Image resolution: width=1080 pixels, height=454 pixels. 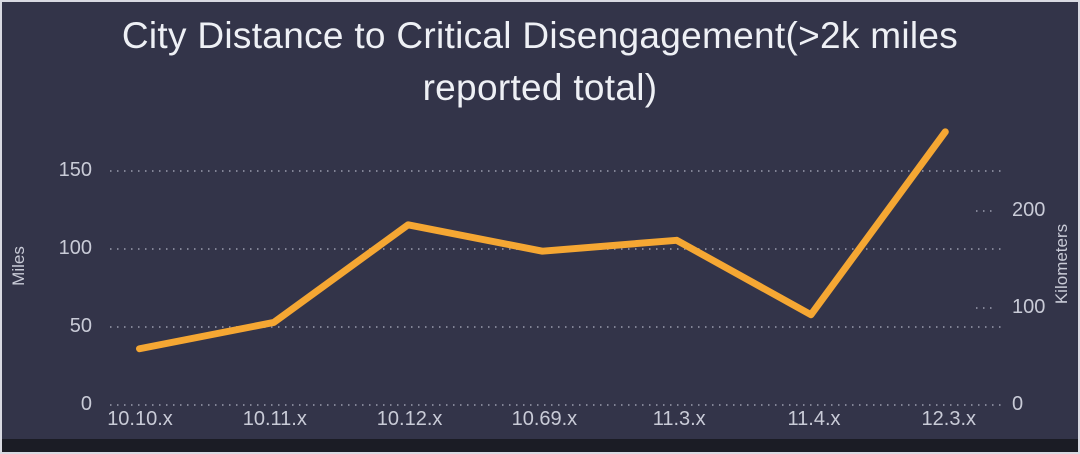 What do you see at coordinates (80, 325) in the screenshot?
I see `y-axis-left-tick-label: 50` at bounding box center [80, 325].